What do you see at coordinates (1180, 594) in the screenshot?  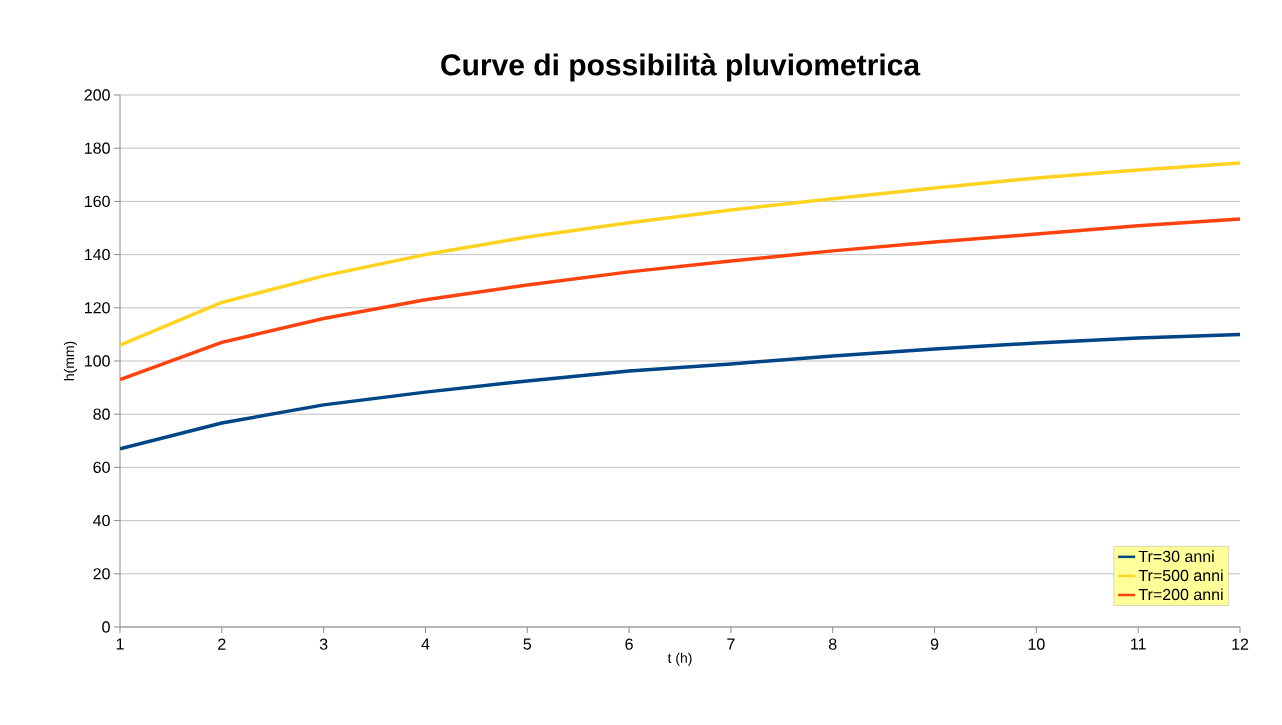 I see `legend-label: Tr=200 anni` at bounding box center [1180, 594].